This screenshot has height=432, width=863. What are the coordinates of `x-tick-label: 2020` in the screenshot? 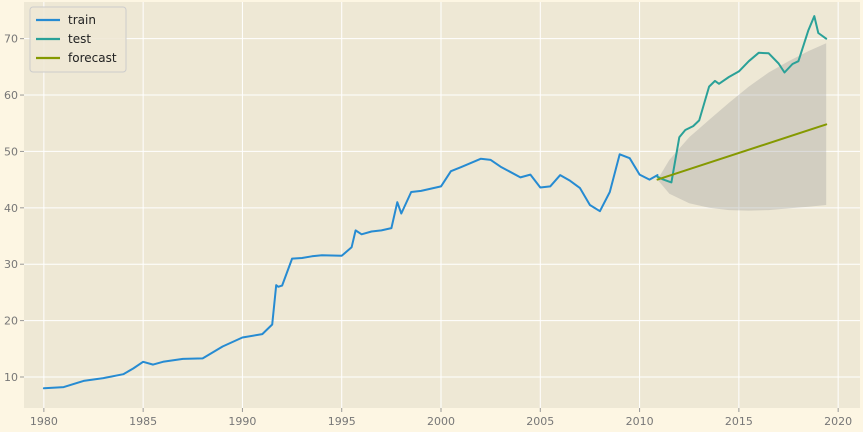 It's located at (838, 421).